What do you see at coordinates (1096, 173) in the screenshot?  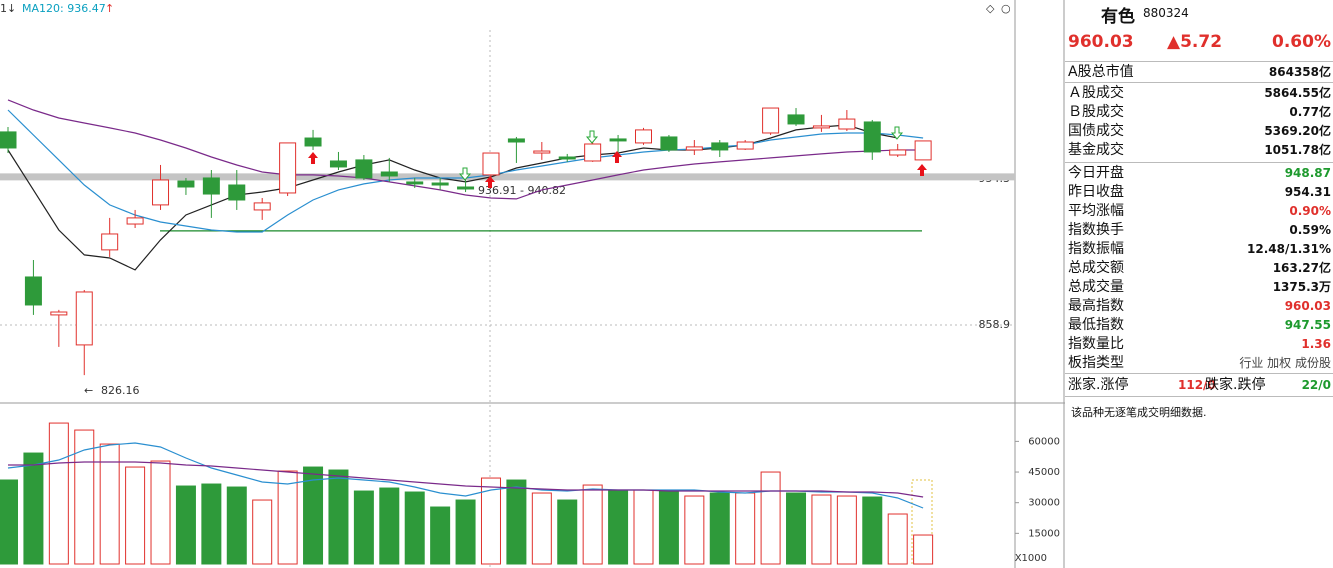 I see `stat-label: 今日开盘` at bounding box center [1096, 173].